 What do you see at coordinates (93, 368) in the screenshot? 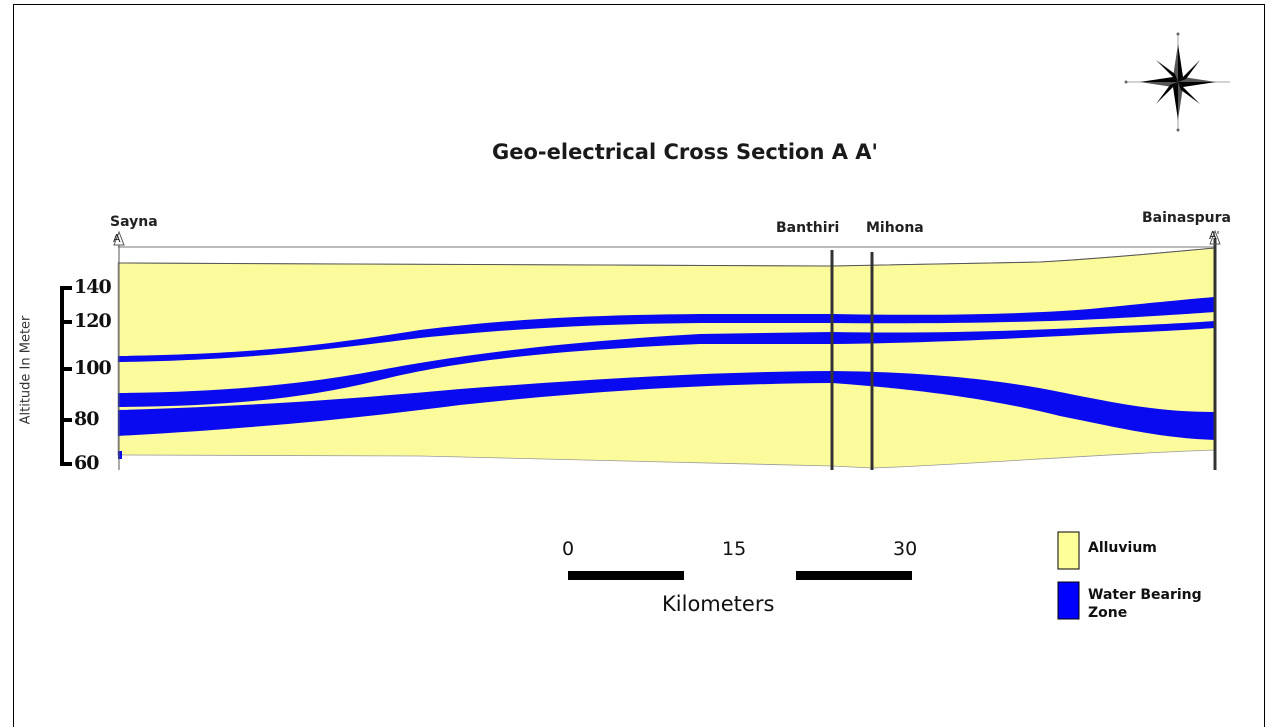
I see `y-tick-label-100: 100` at bounding box center [93, 368].